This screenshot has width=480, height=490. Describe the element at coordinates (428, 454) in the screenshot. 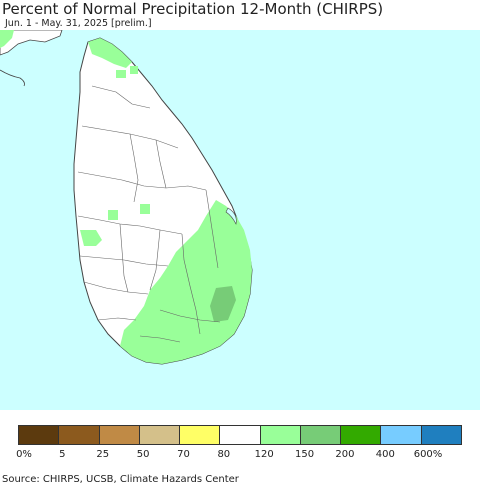

I see `legend-tick-label: 600%` at that location.